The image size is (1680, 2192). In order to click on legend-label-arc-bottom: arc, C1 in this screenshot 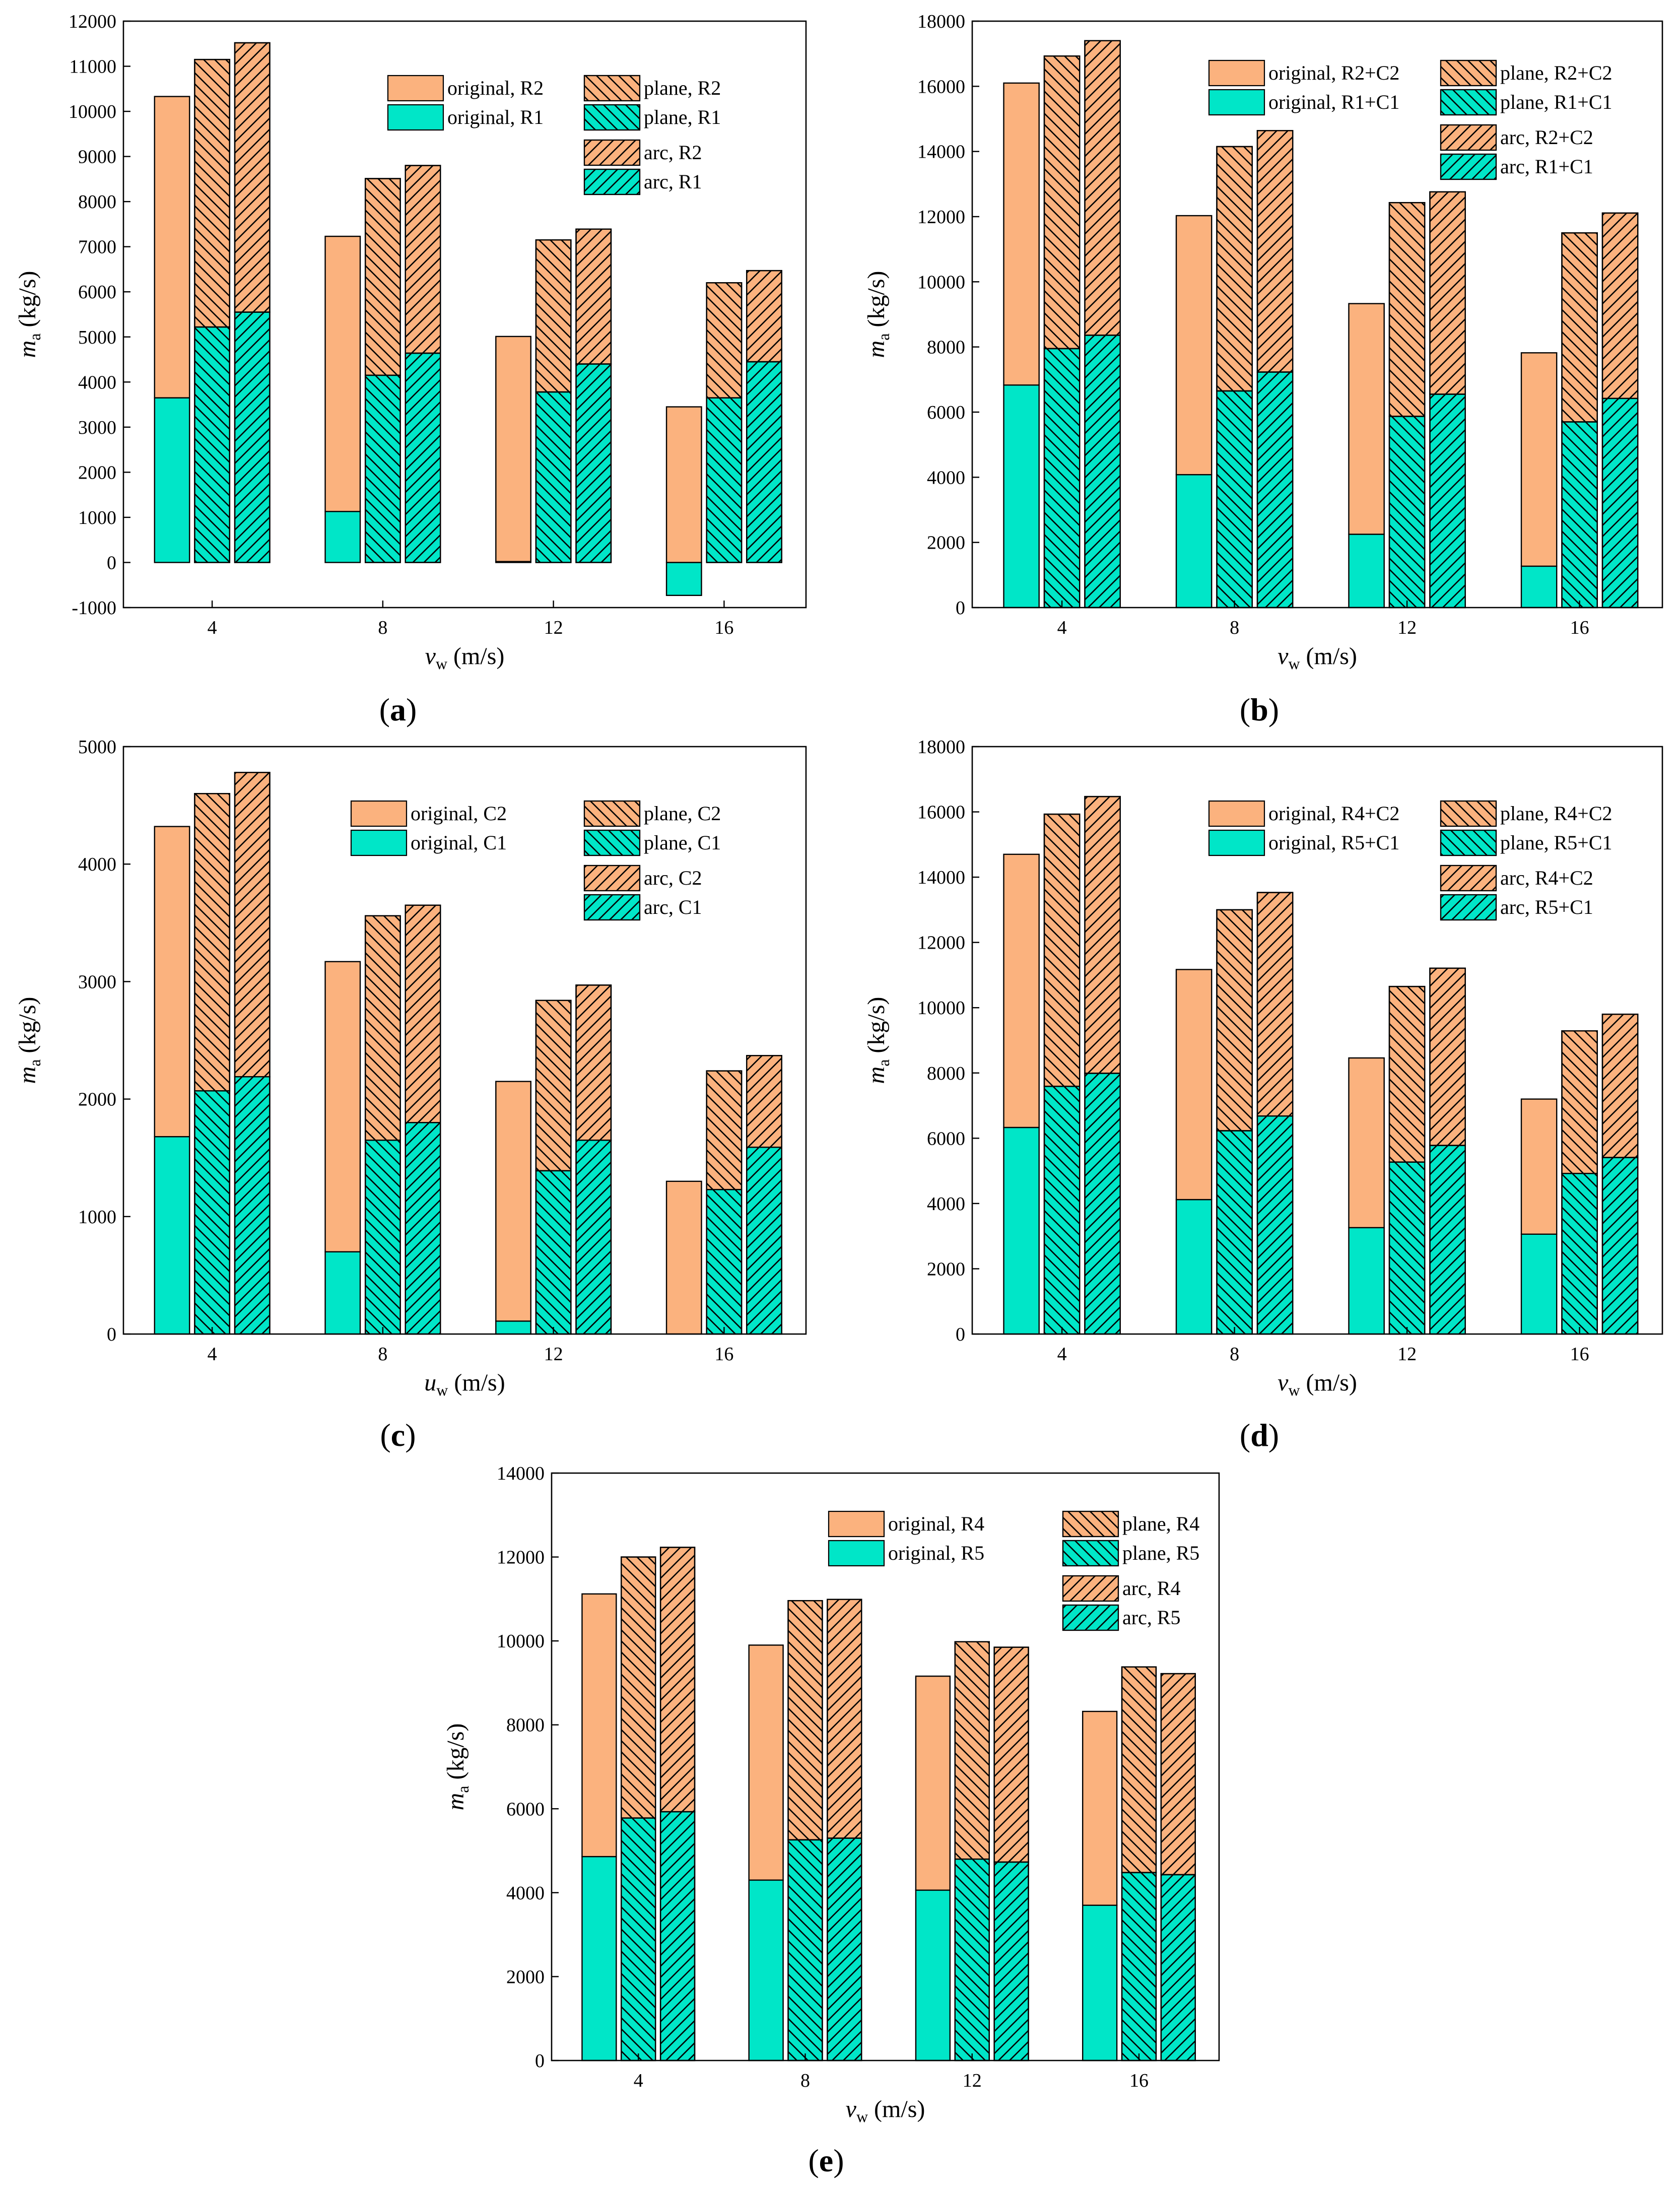, I will do `click(673, 907)`.